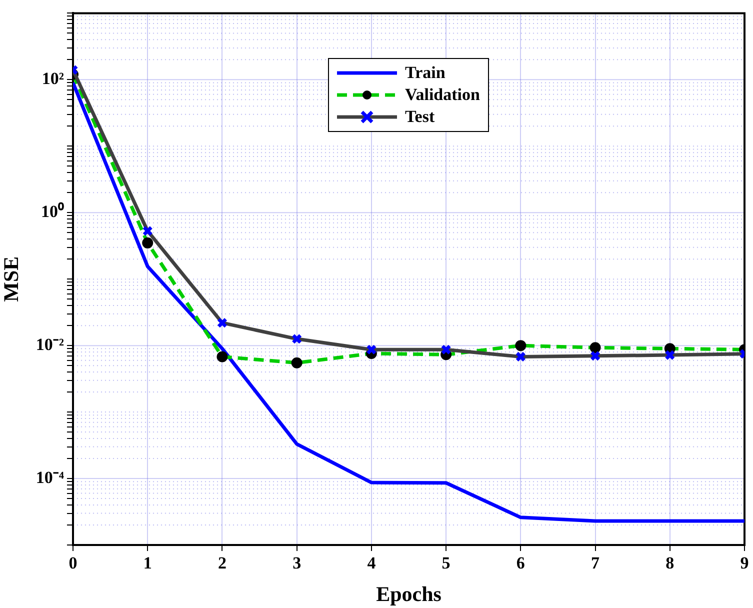 This screenshot has width=753, height=608. What do you see at coordinates (446, 563) in the screenshot?
I see `x-tick-label: 5` at bounding box center [446, 563].